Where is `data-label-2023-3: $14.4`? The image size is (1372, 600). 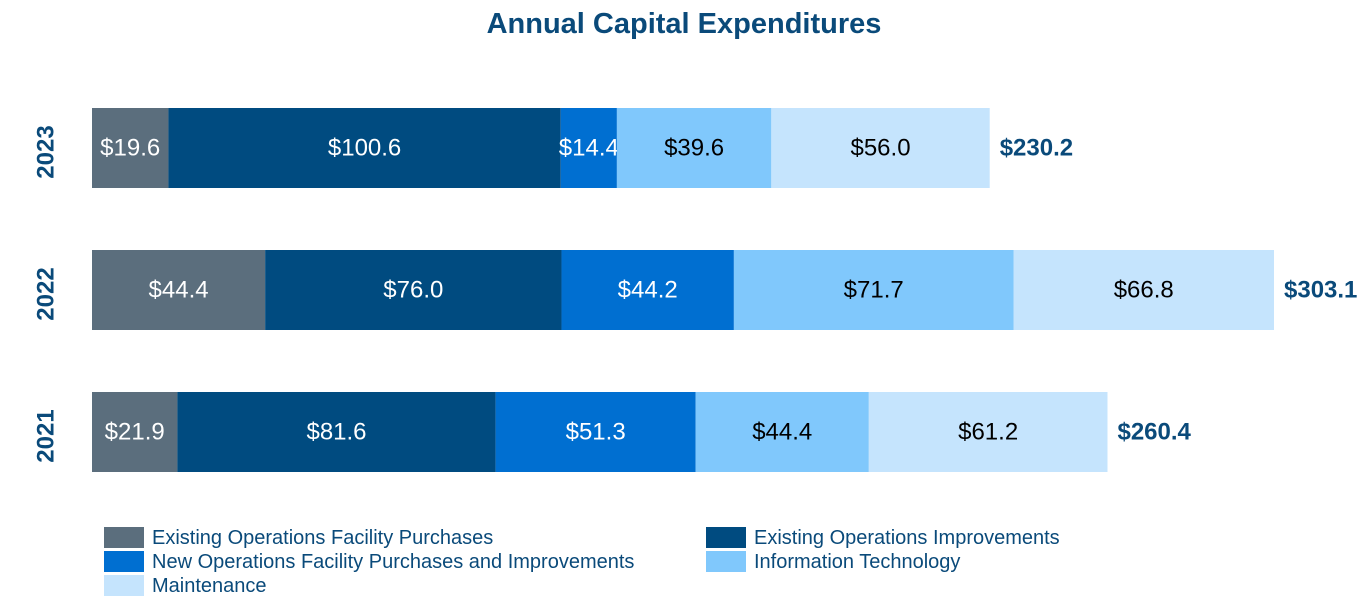
data-label-2023-3: $14.4 is located at coordinates (589, 148).